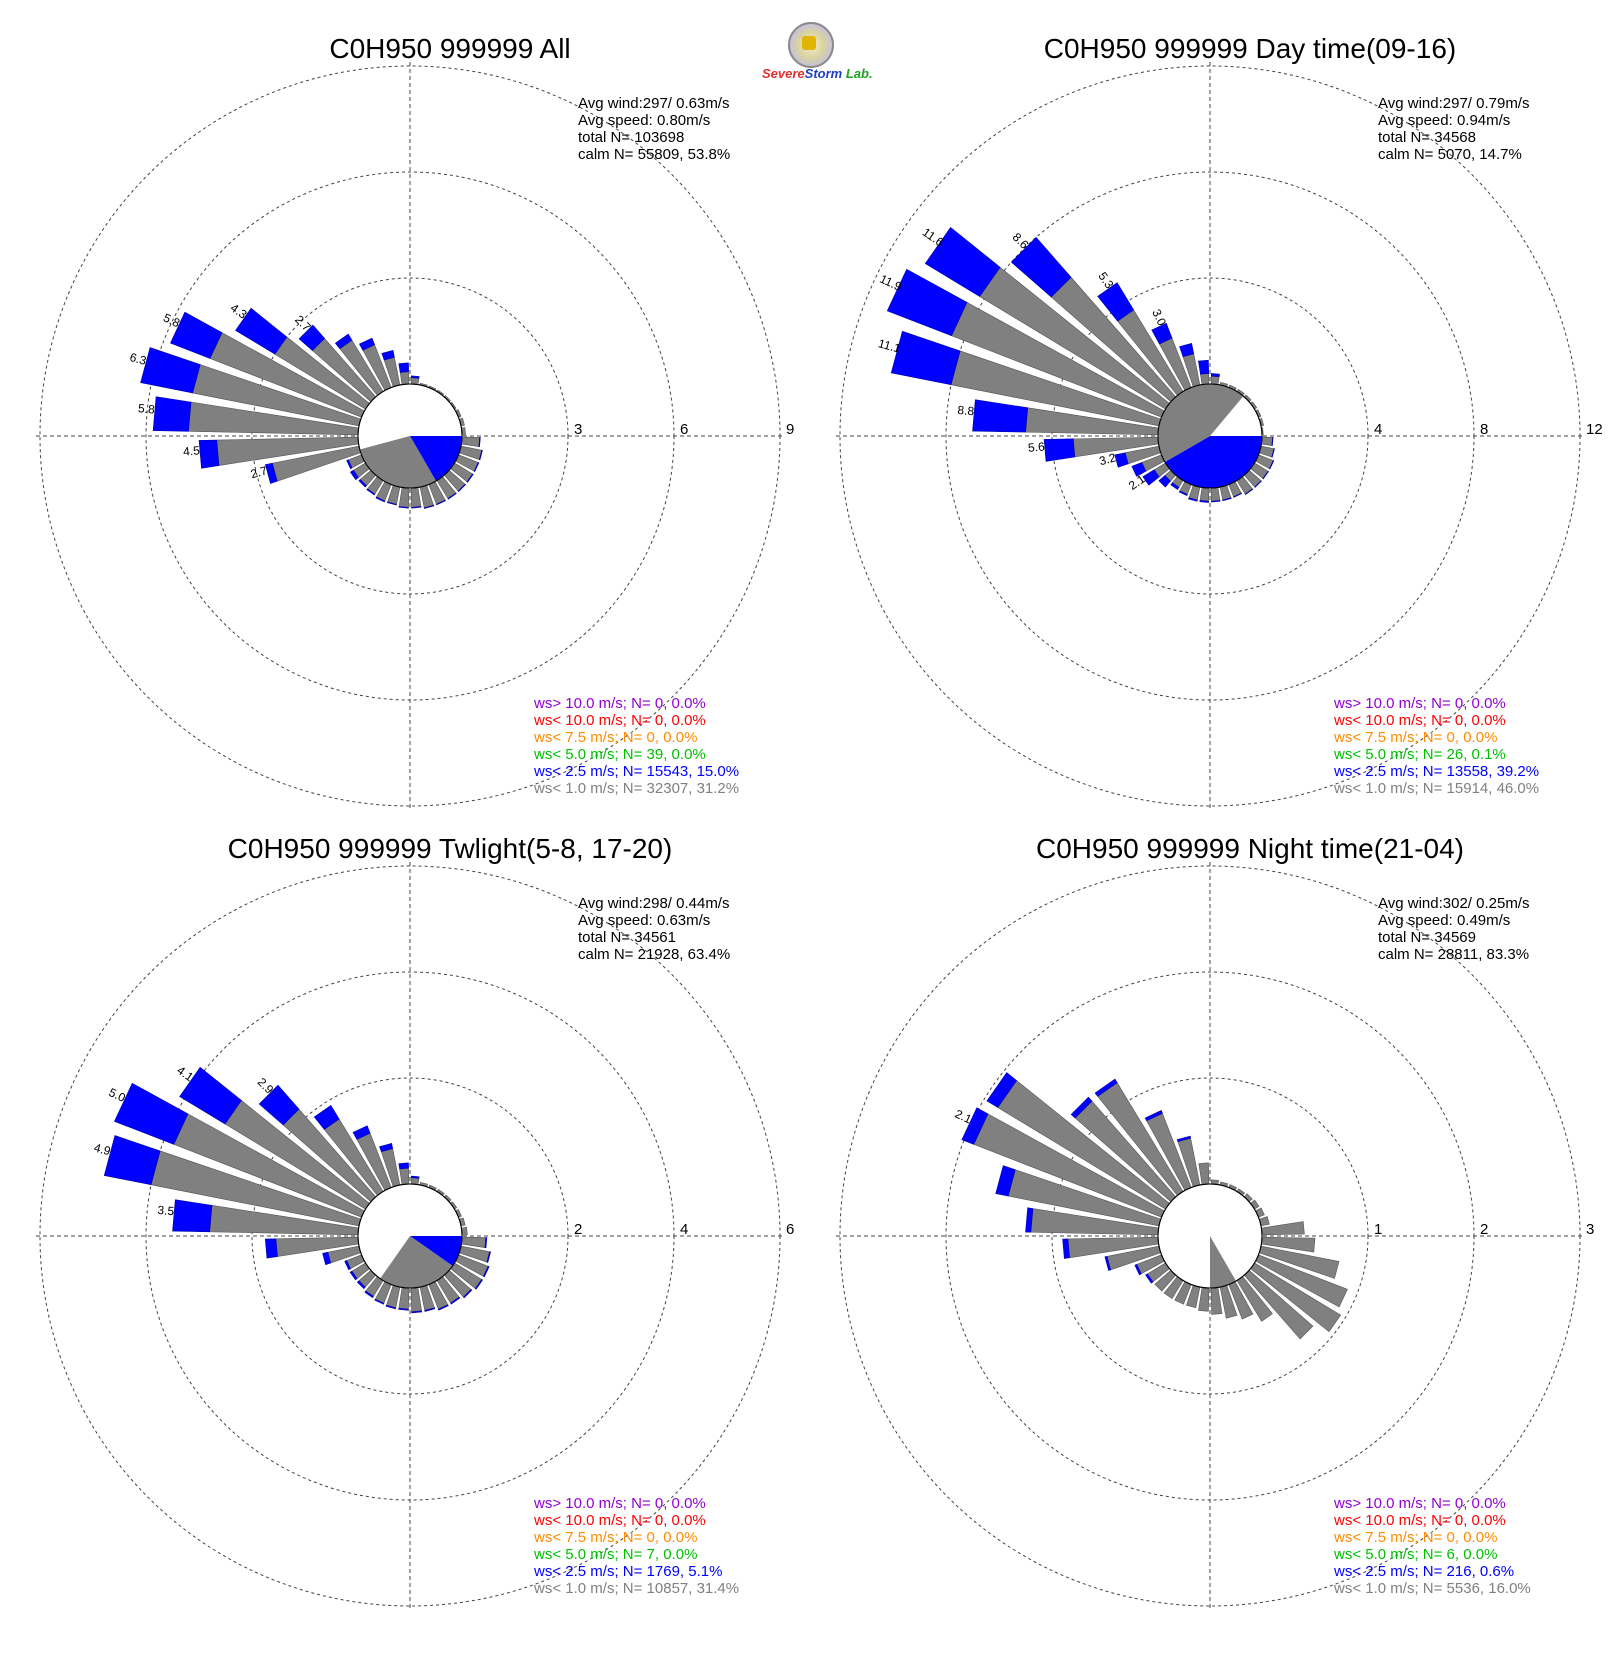 Image resolution: width=1620 pixels, height=1660 pixels. I want to click on legend-entry: ws< 5.0 m/s; N= 26, 0.1%, so click(1419, 754).